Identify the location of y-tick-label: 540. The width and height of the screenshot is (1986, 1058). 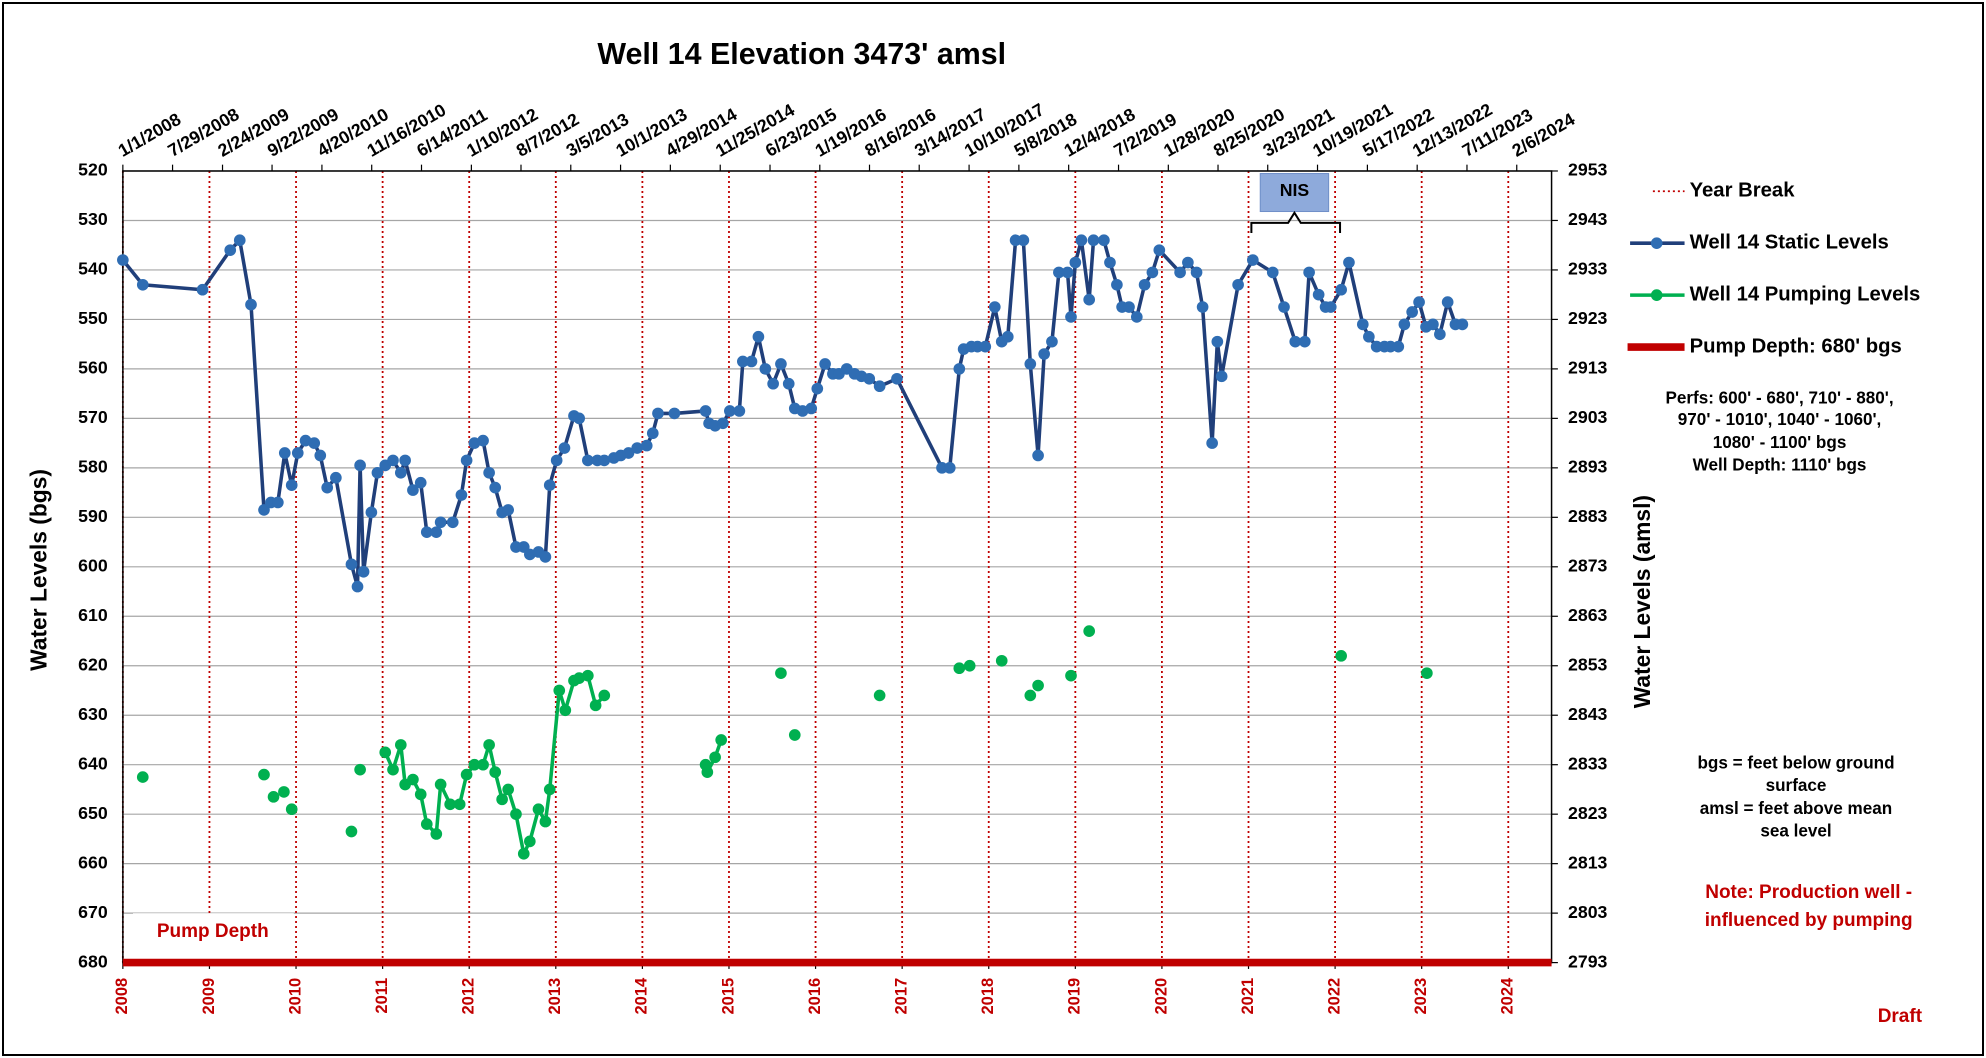
(93, 269).